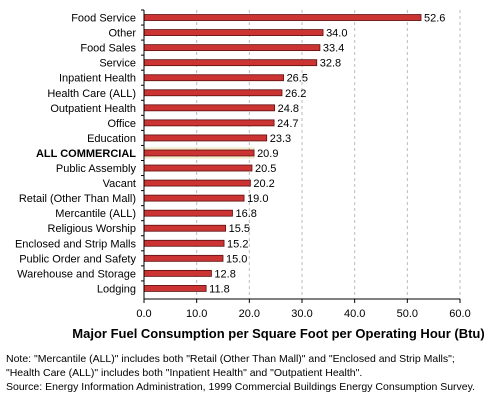 The width and height of the screenshot is (501, 403). What do you see at coordinates (119, 184) in the screenshot?
I see `category-label: Vacant` at bounding box center [119, 184].